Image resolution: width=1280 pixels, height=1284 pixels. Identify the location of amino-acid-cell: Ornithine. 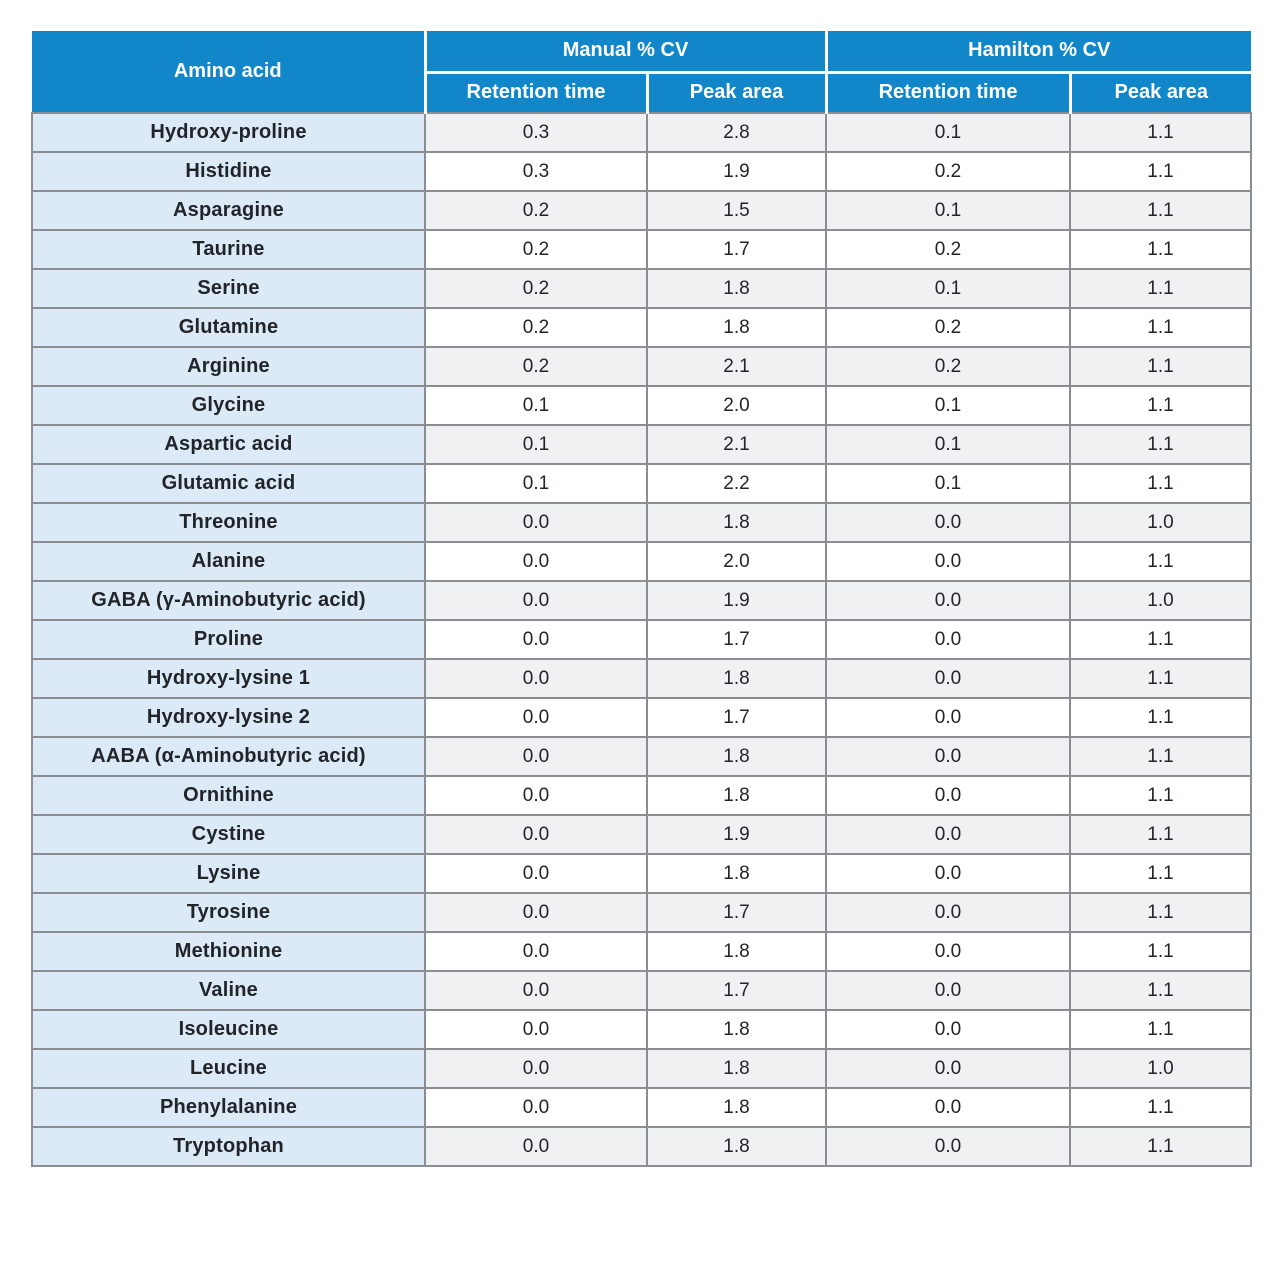
(228, 795).